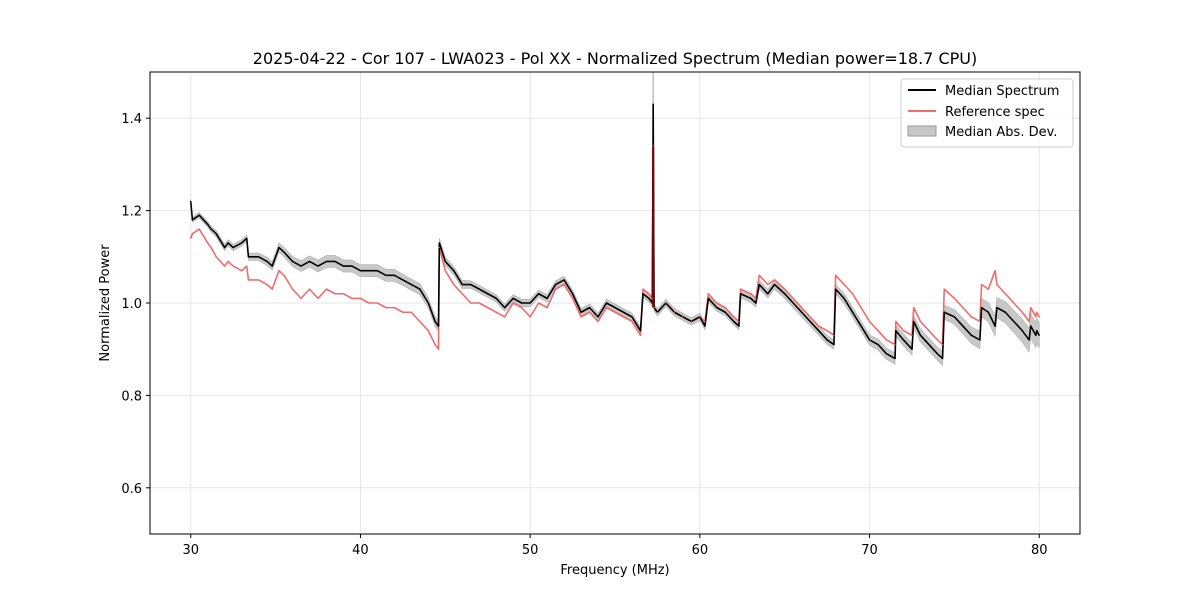  I want to click on y-axis-label: Normalized Power, so click(105, 303).